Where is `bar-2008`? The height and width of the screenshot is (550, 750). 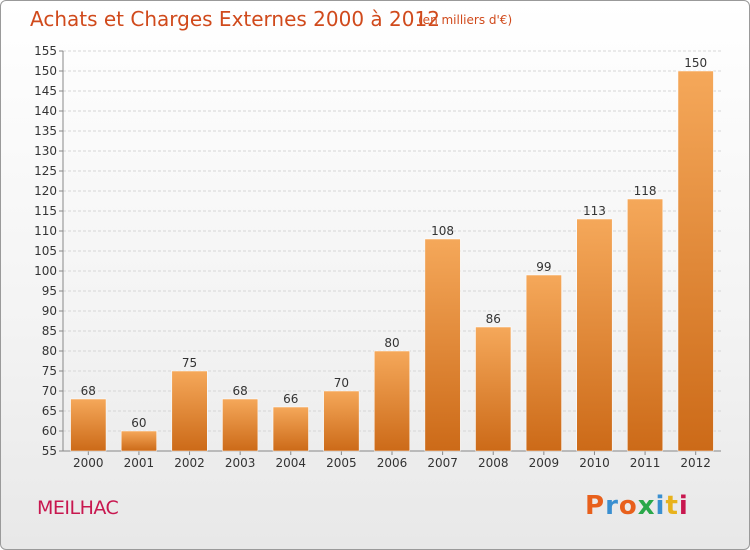
bar-2008 is located at coordinates (493, 389).